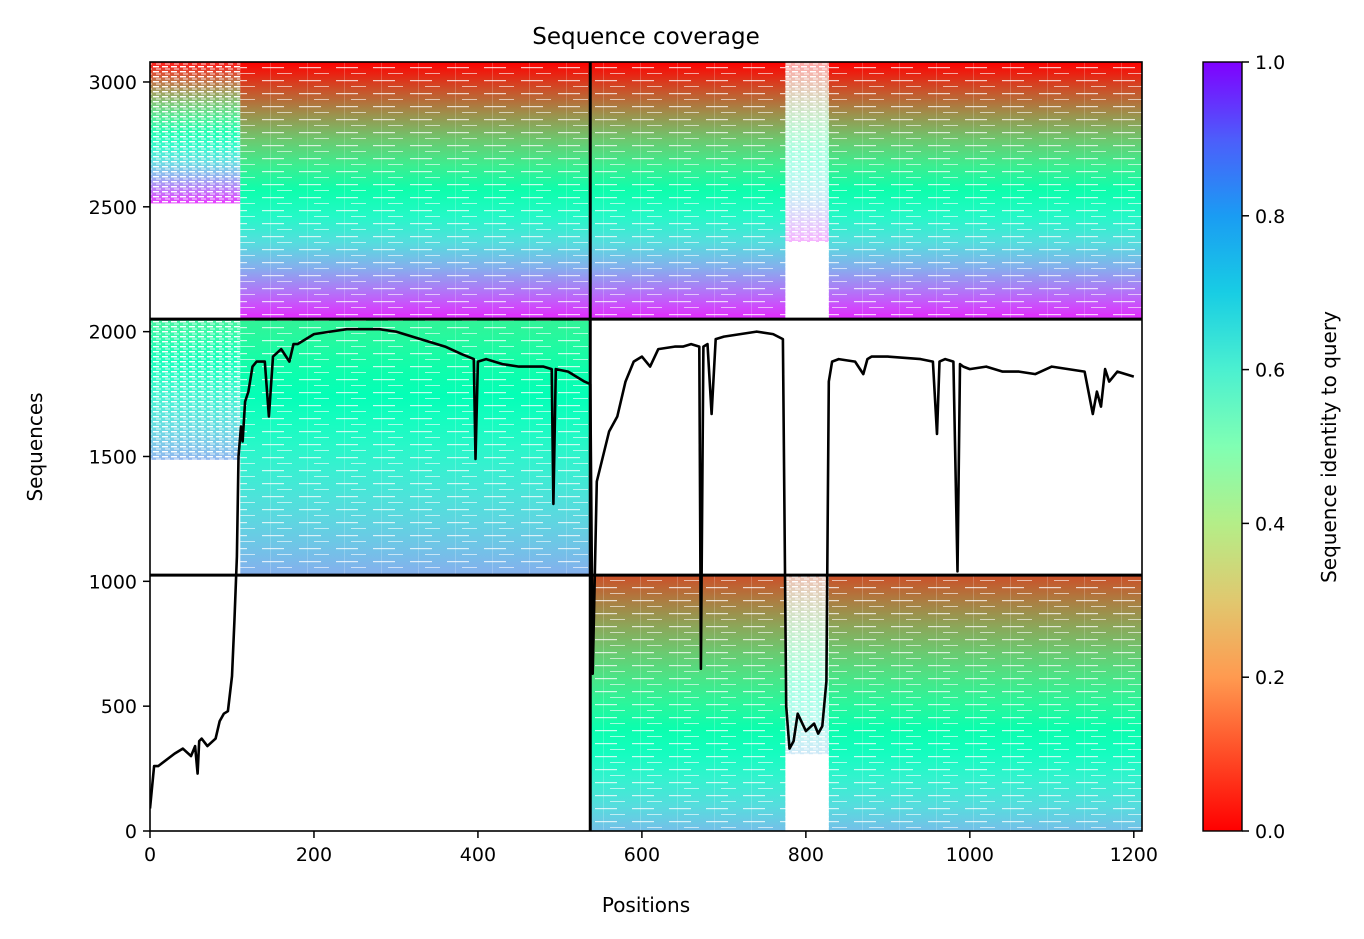 This screenshot has height=939, width=1364. I want to click on colorbar-tick-label: 0.8, so click(1270, 217).